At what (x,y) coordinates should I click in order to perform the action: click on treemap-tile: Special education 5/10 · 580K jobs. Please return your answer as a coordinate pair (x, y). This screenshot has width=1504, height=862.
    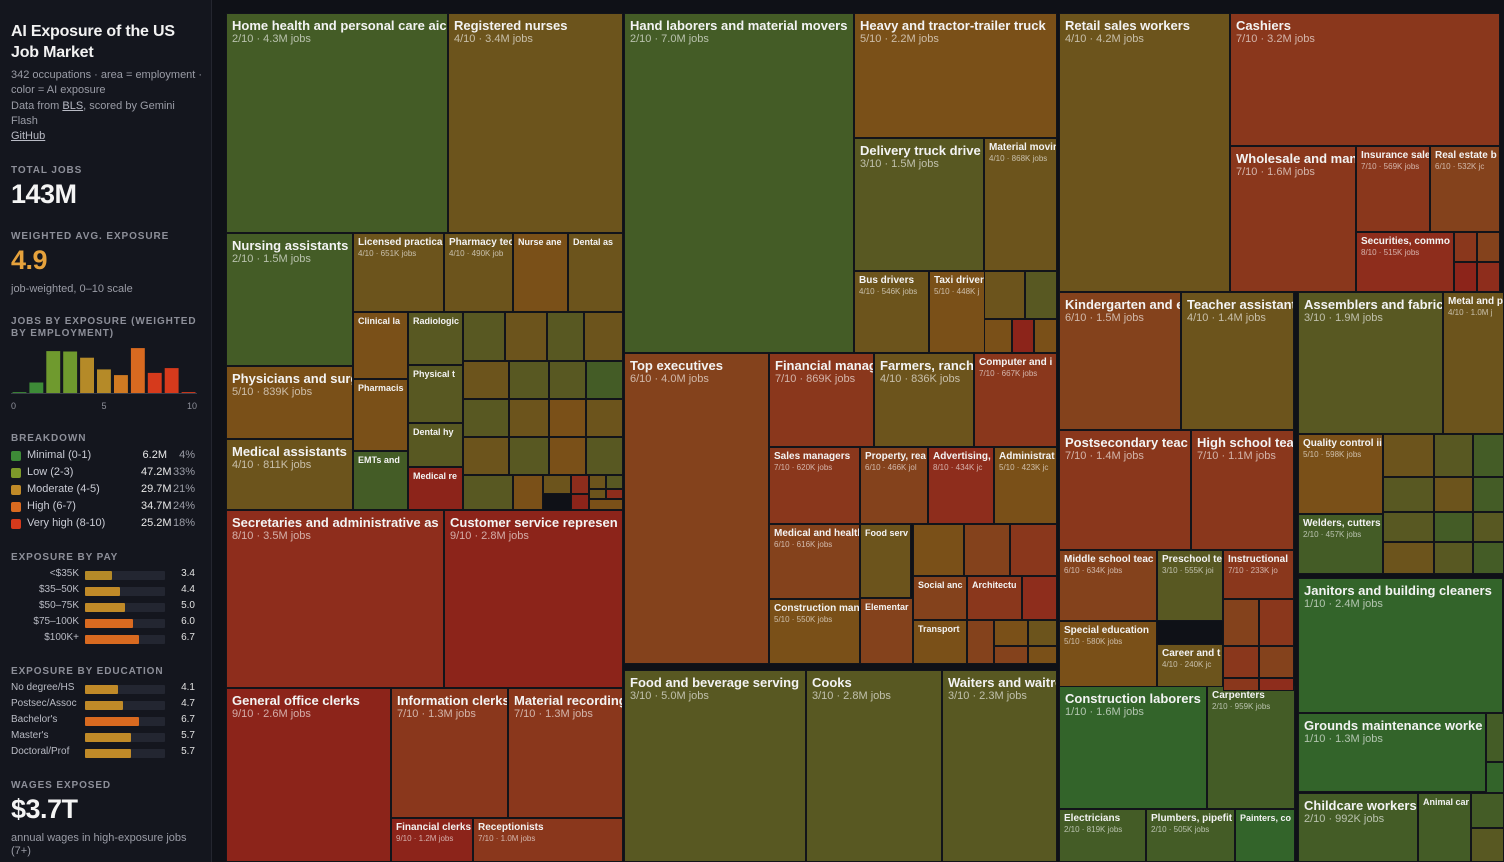
    Looking at the image, I should click on (1108, 656).